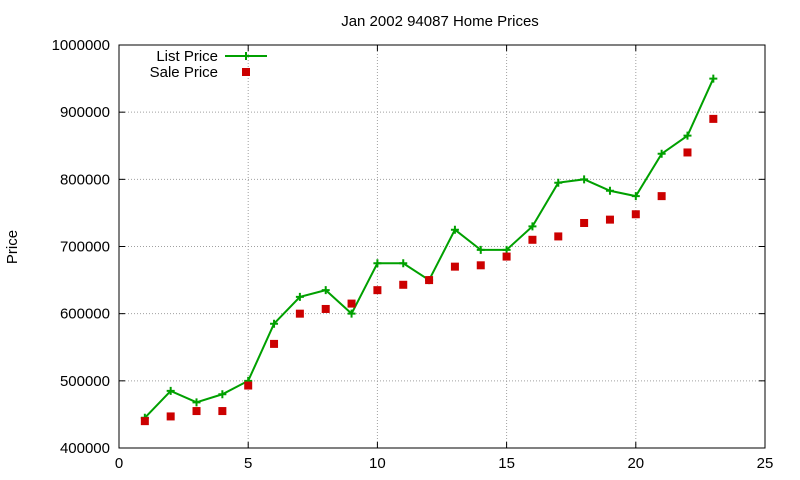 The height and width of the screenshot is (480, 800). What do you see at coordinates (85, 179) in the screenshot?
I see `y-tick-label: 800000` at bounding box center [85, 179].